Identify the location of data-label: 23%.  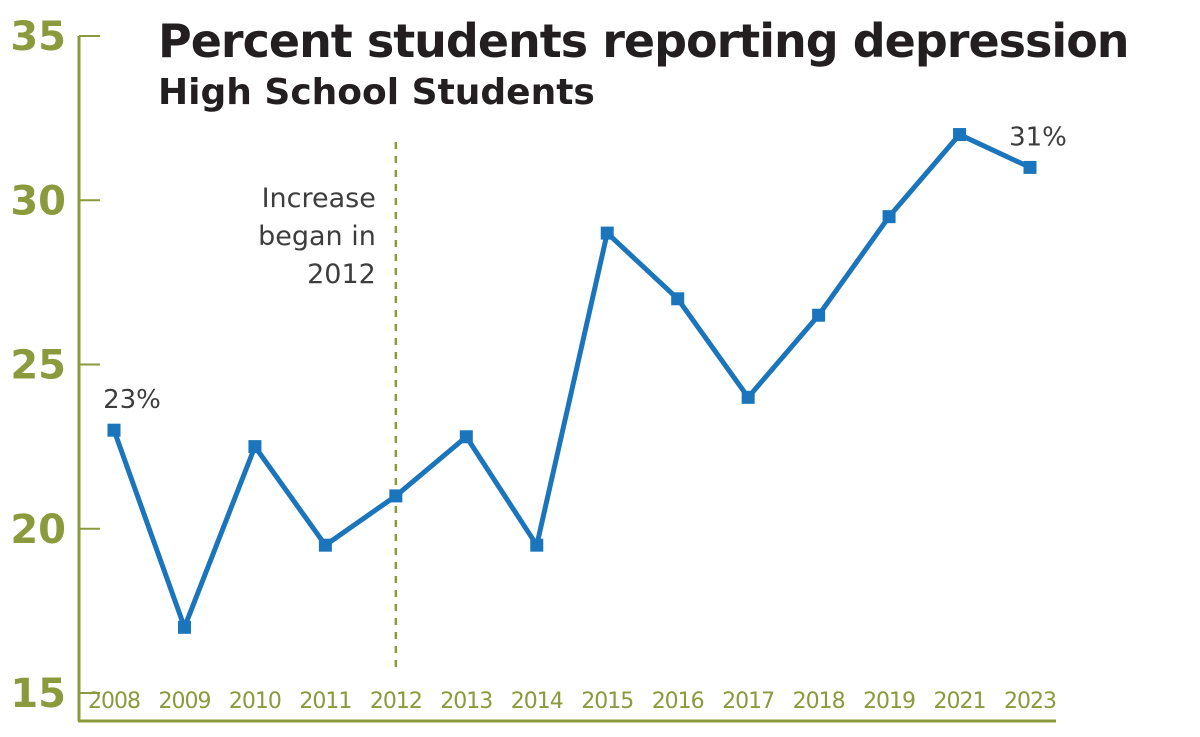
(132, 400).